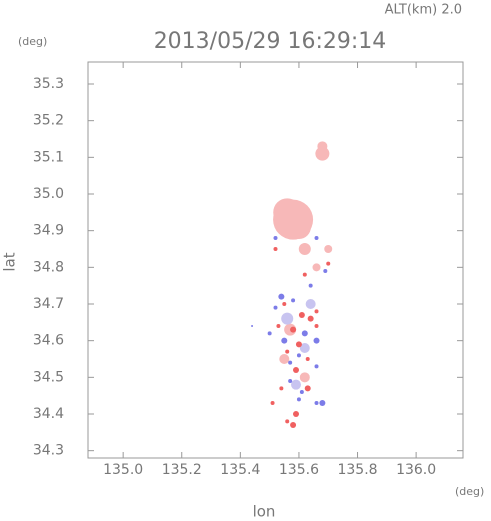 The width and height of the screenshot is (491, 521). I want to click on y-tick-label: 34.8, so click(48, 267).